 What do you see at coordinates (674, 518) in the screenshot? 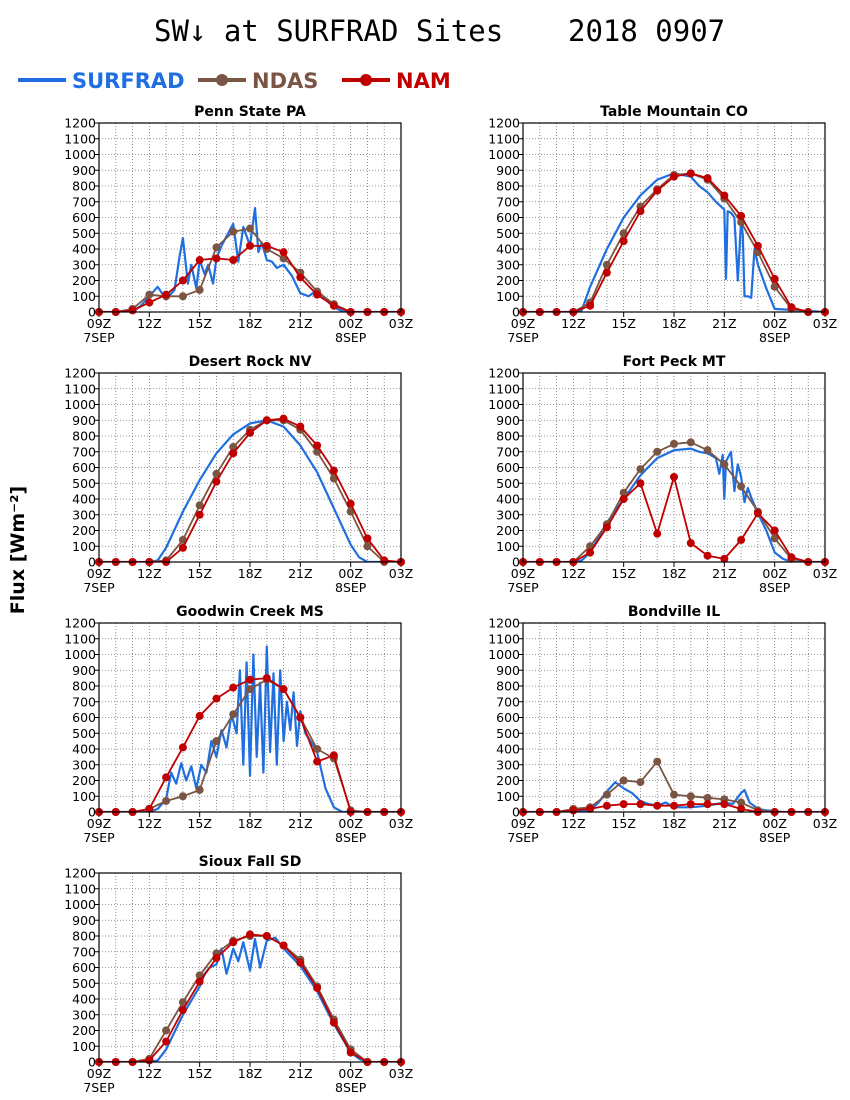
I see `series-line-nam` at bounding box center [674, 518].